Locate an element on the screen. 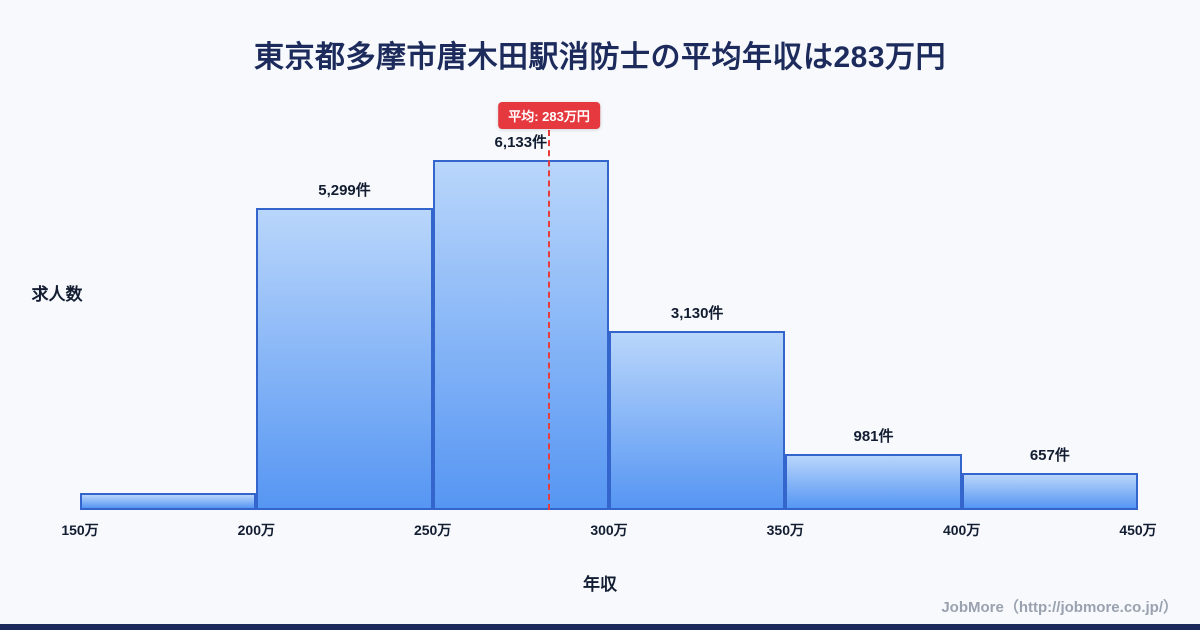 Image resolution: width=1200 pixels, height=630 pixels. x-tick-label: 150万 is located at coordinates (80, 530).